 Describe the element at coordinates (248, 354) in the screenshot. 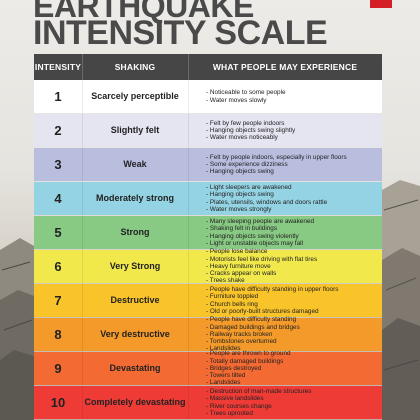

I see `experience-item: - People are thrown to ground` at that location.